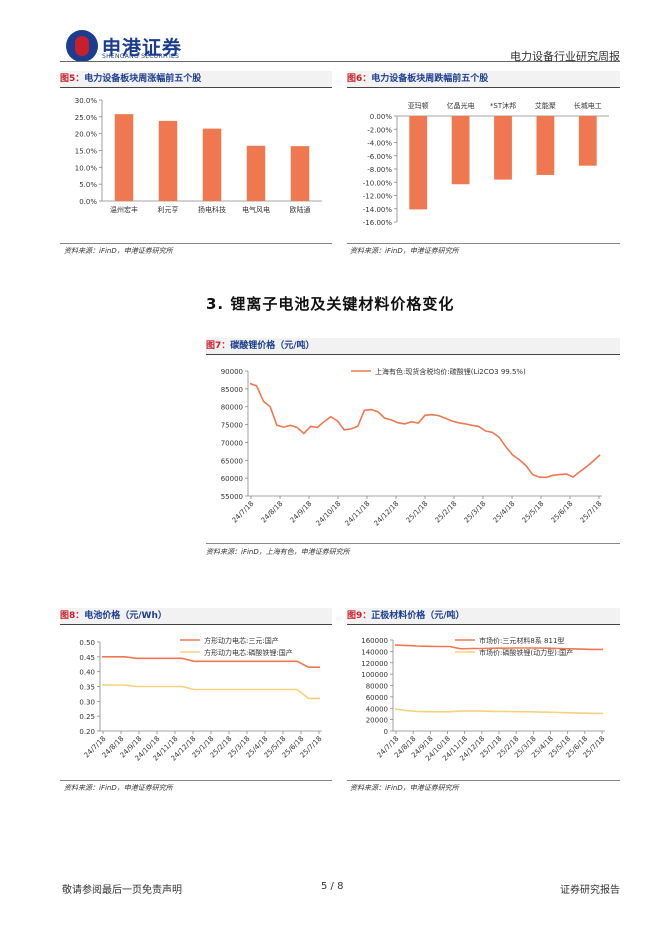 The width and height of the screenshot is (662, 936). Describe the element at coordinates (404, 788) in the screenshot. I see `fig9-source: 资料来源：iFinD，申港证券研究所` at that location.